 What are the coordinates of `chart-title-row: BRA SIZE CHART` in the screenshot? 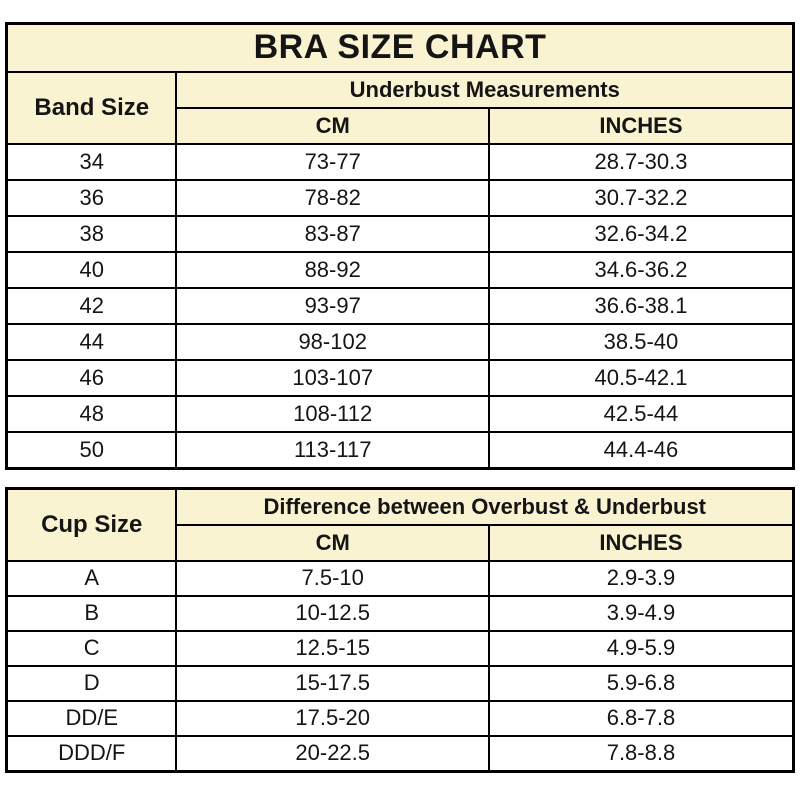 It's located at (400, 47).